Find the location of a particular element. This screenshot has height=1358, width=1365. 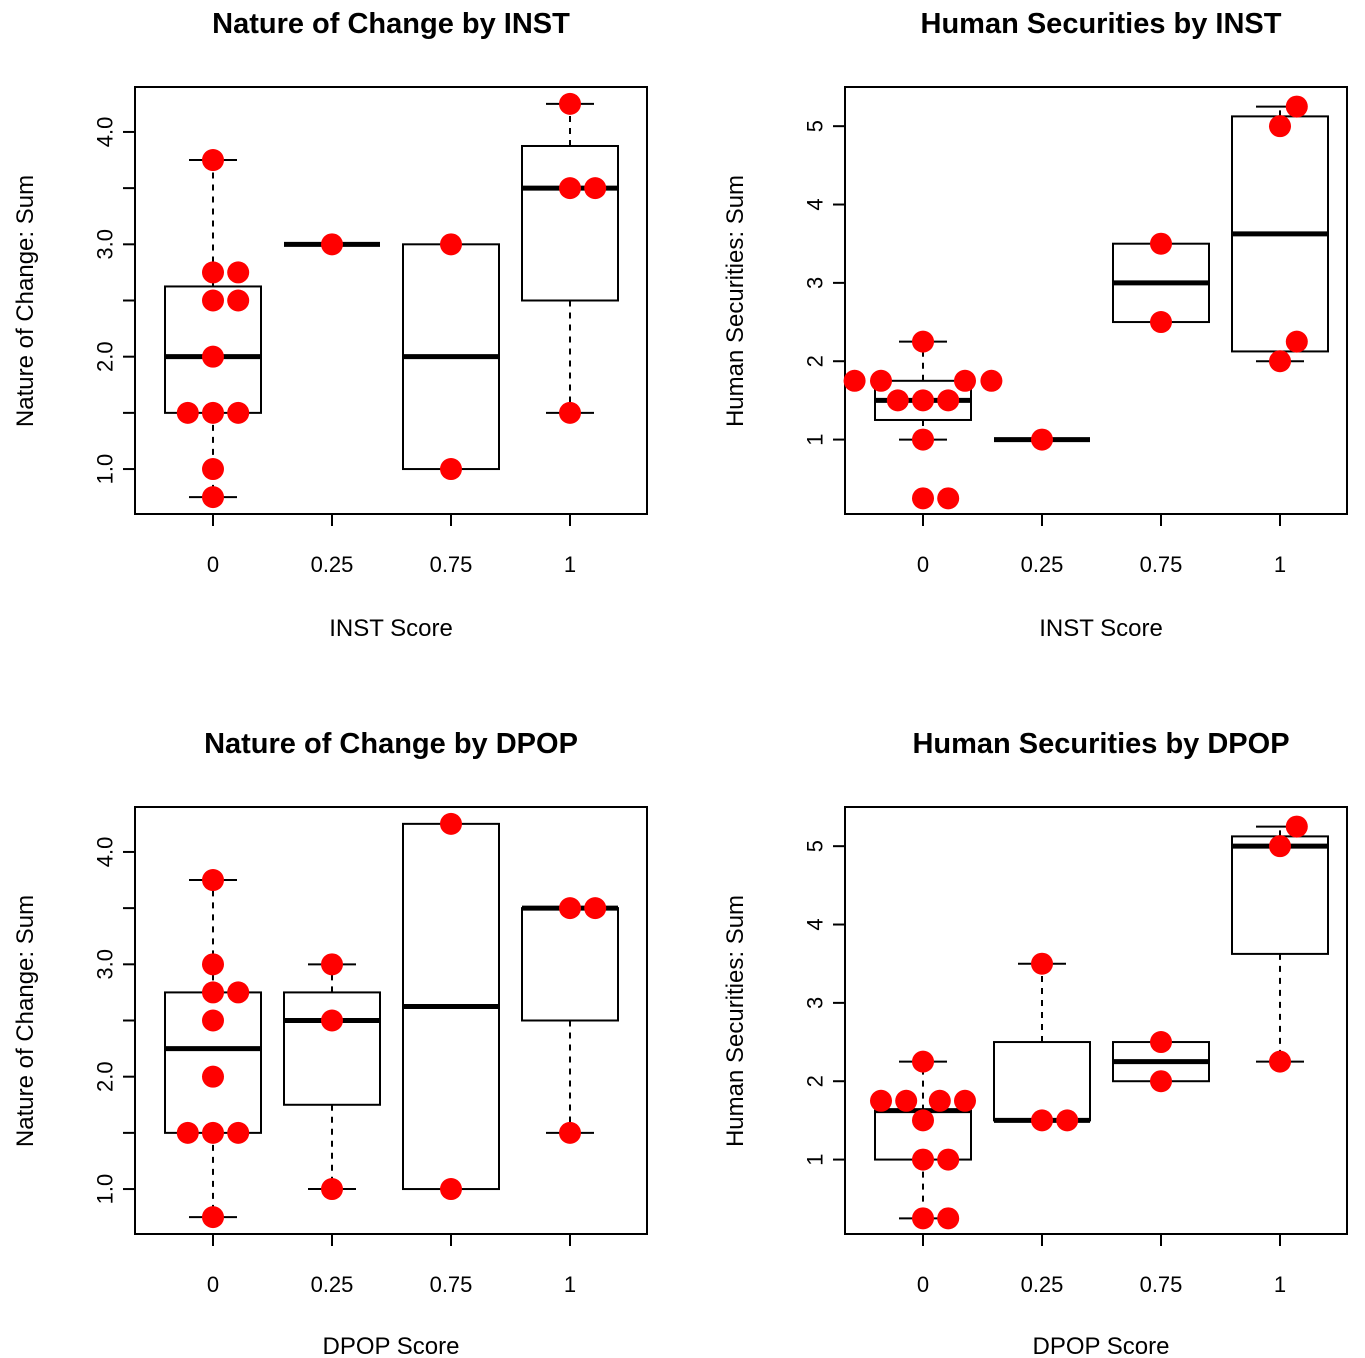

y-tick-label: 2 is located at coordinates (815, 1081).